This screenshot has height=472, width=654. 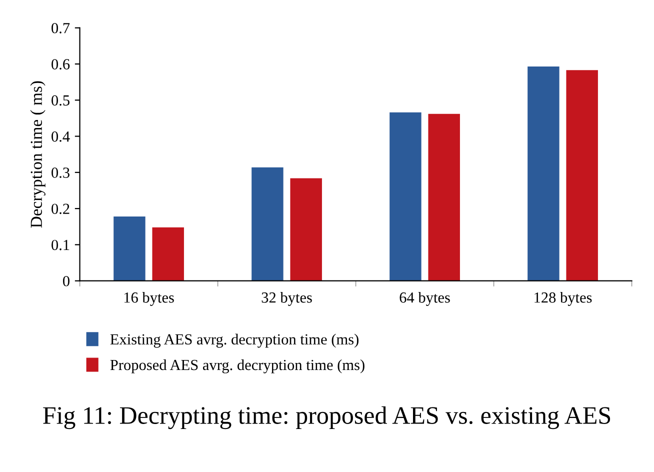 What do you see at coordinates (326, 418) in the screenshot?
I see `caption: Fig 11: Decrypting time: proposed AES vs. existing AES` at bounding box center [326, 418].